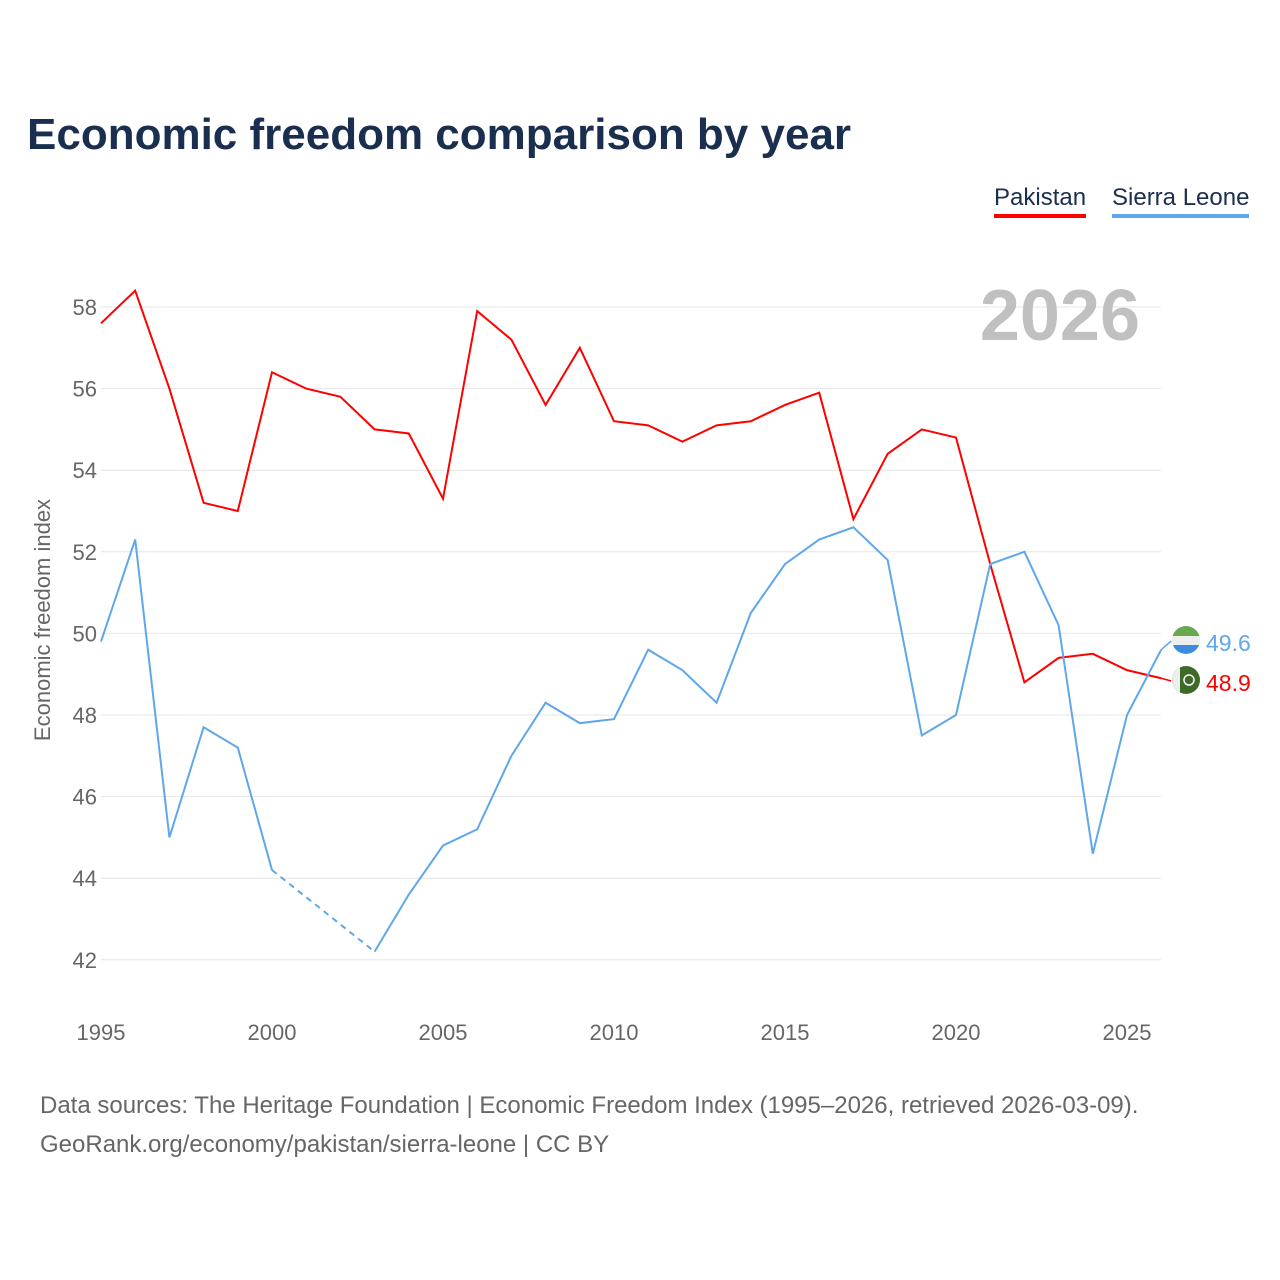  Describe the element at coordinates (323, 911) in the screenshot. I see `series-gap-sierra-leone` at that location.